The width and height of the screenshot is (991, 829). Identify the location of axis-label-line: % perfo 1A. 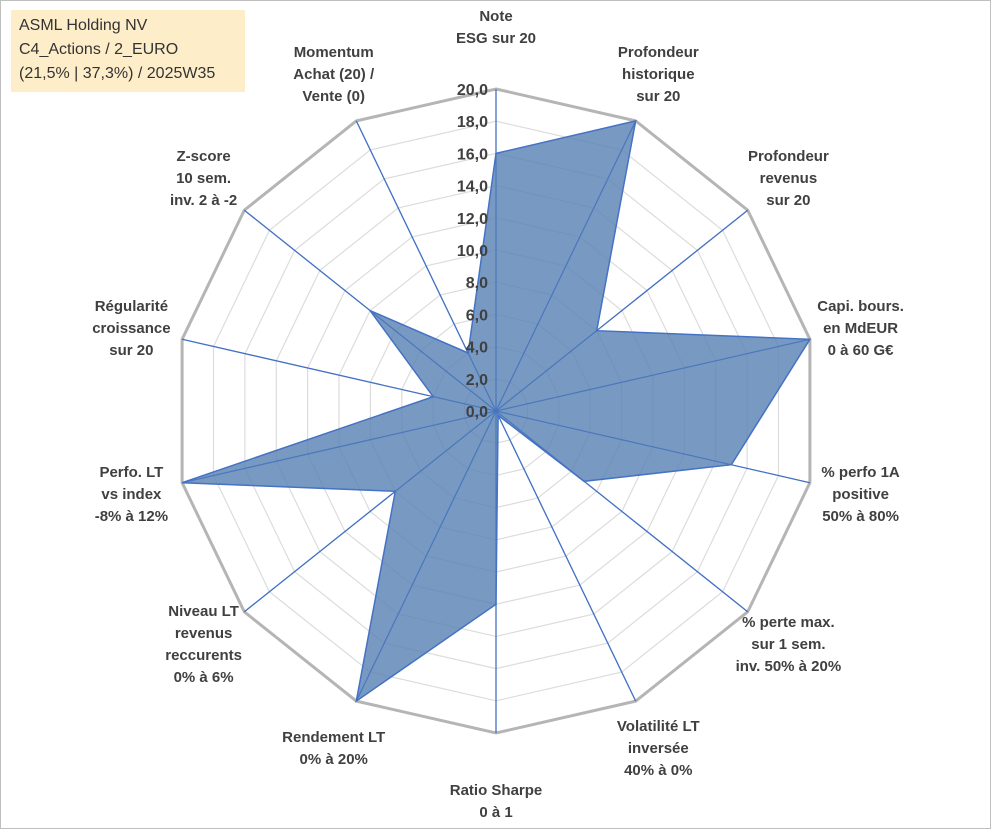
(860, 472).